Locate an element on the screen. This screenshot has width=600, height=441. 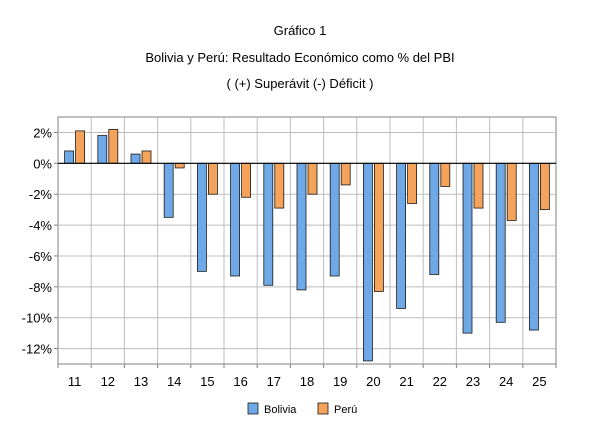
legend-swatch-bolivia is located at coordinates (253, 408).